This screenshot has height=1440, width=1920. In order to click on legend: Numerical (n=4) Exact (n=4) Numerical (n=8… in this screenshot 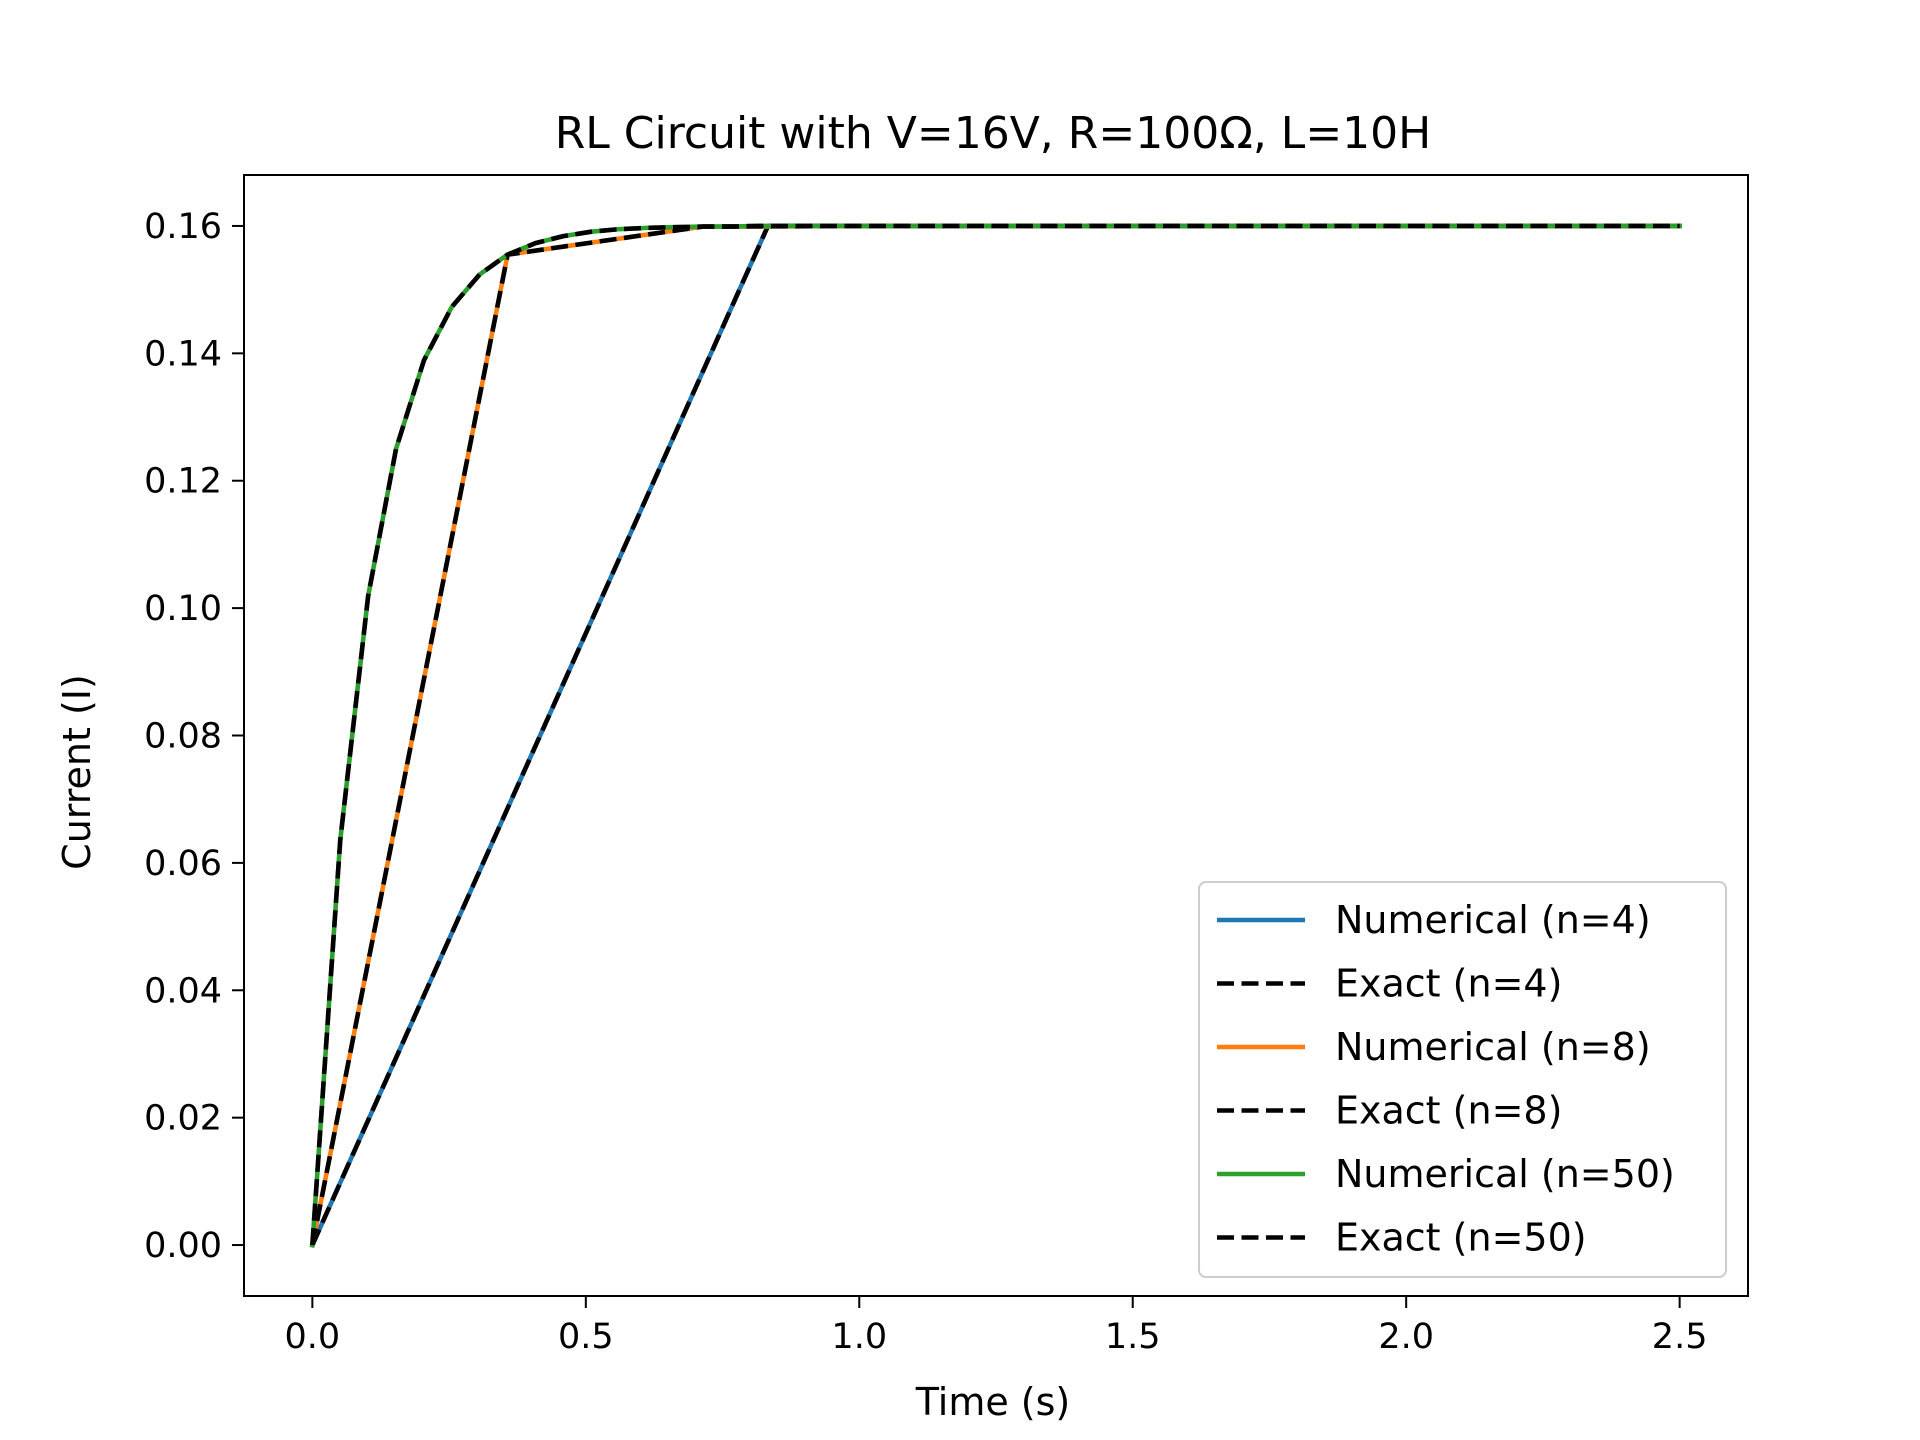, I will do `click(1462, 1079)`.